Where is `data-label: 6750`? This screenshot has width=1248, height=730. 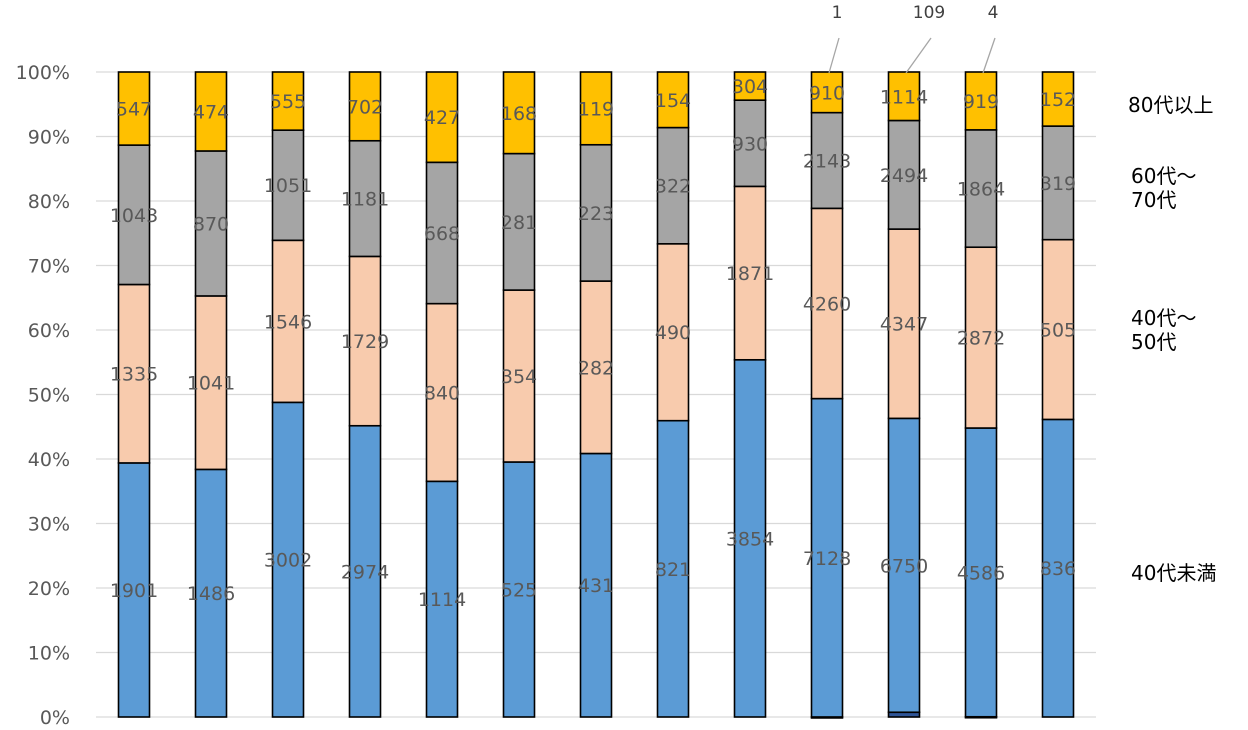
data-label: 6750 is located at coordinates (904, 566).